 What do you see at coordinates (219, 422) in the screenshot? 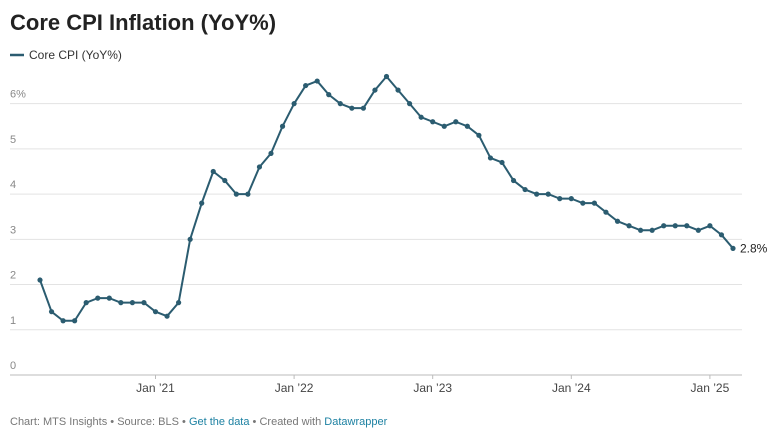
I see `get-data-link: Get the data` at bounding box center [219, 422].